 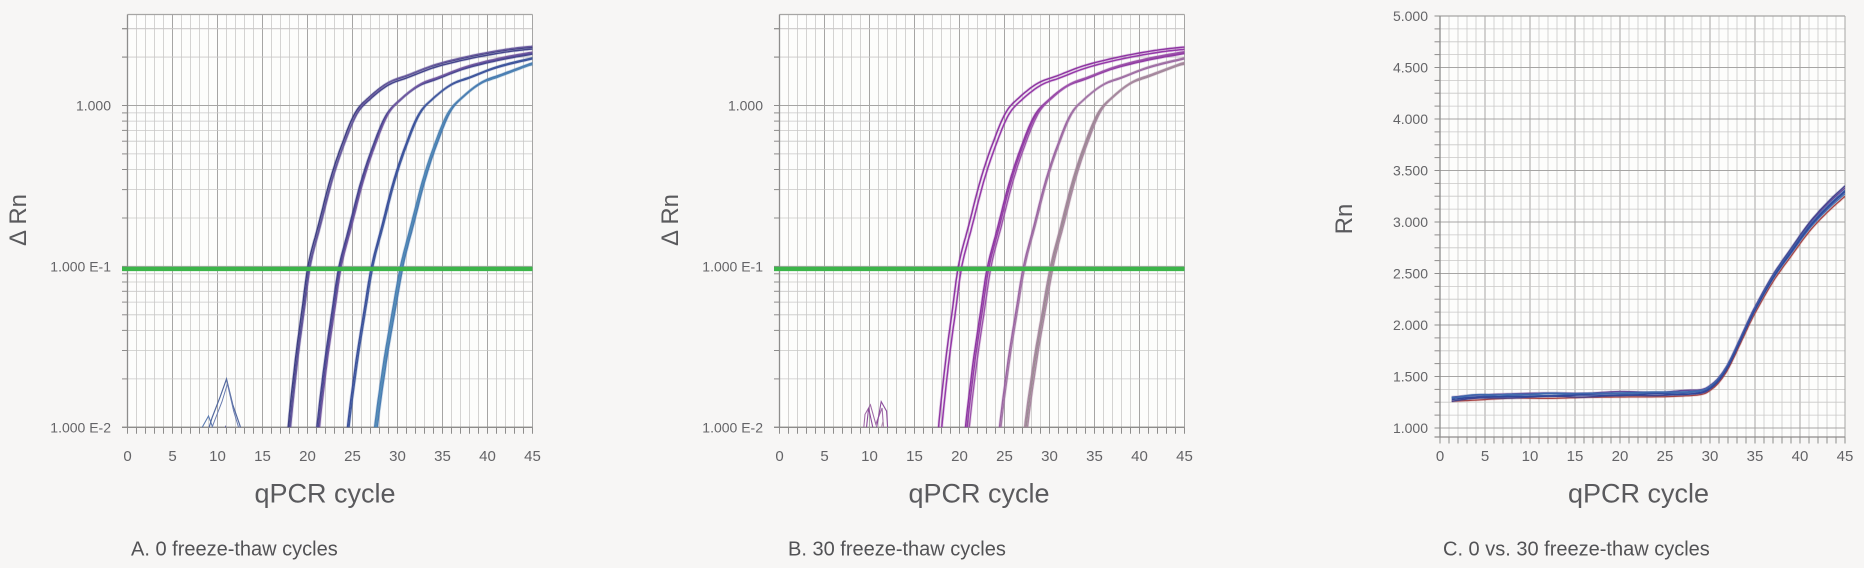 What do you see at coordinates (1410, 119) in the screenshot?
I see `svg-text: 4.000` at bounding box center [1410, 119].